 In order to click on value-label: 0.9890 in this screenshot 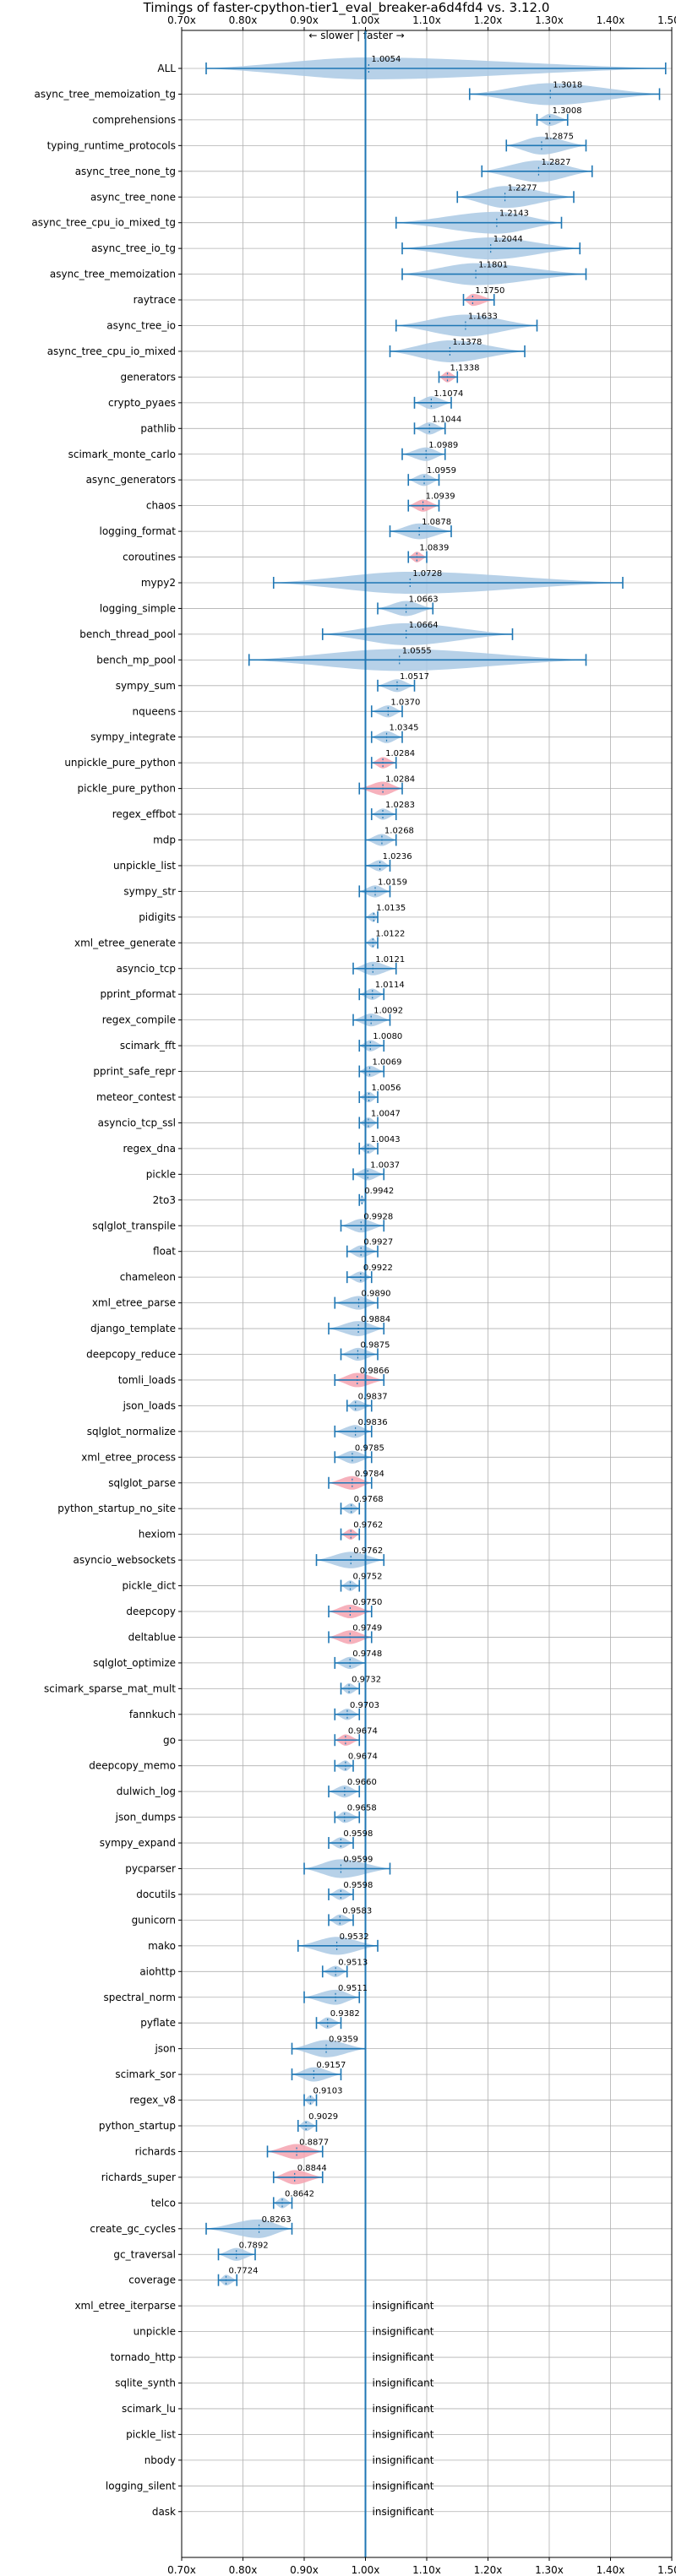, I will do `click(376, 1294)`.